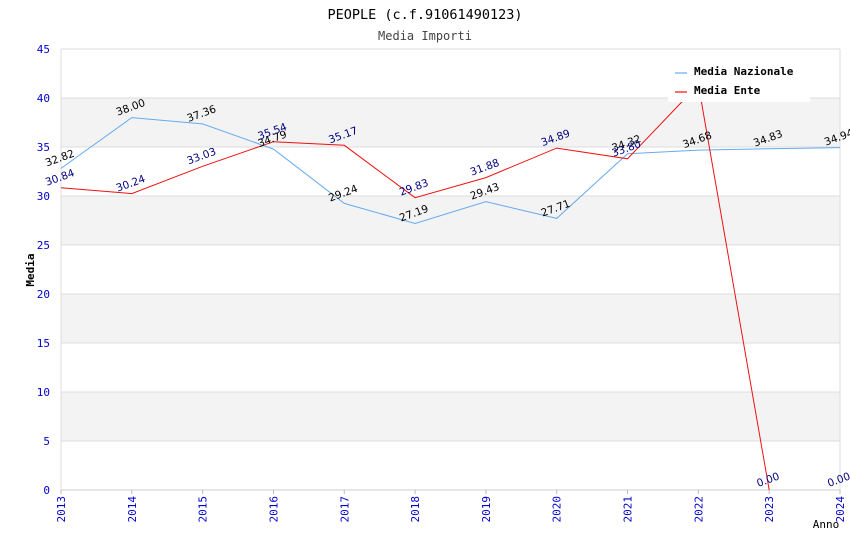 The width and height of the screenshot is (850, 555). What do you see at coordinates (43, 343) in the screenshot?
I see `y-tick-label: 15` at bounding box center [43, 343].